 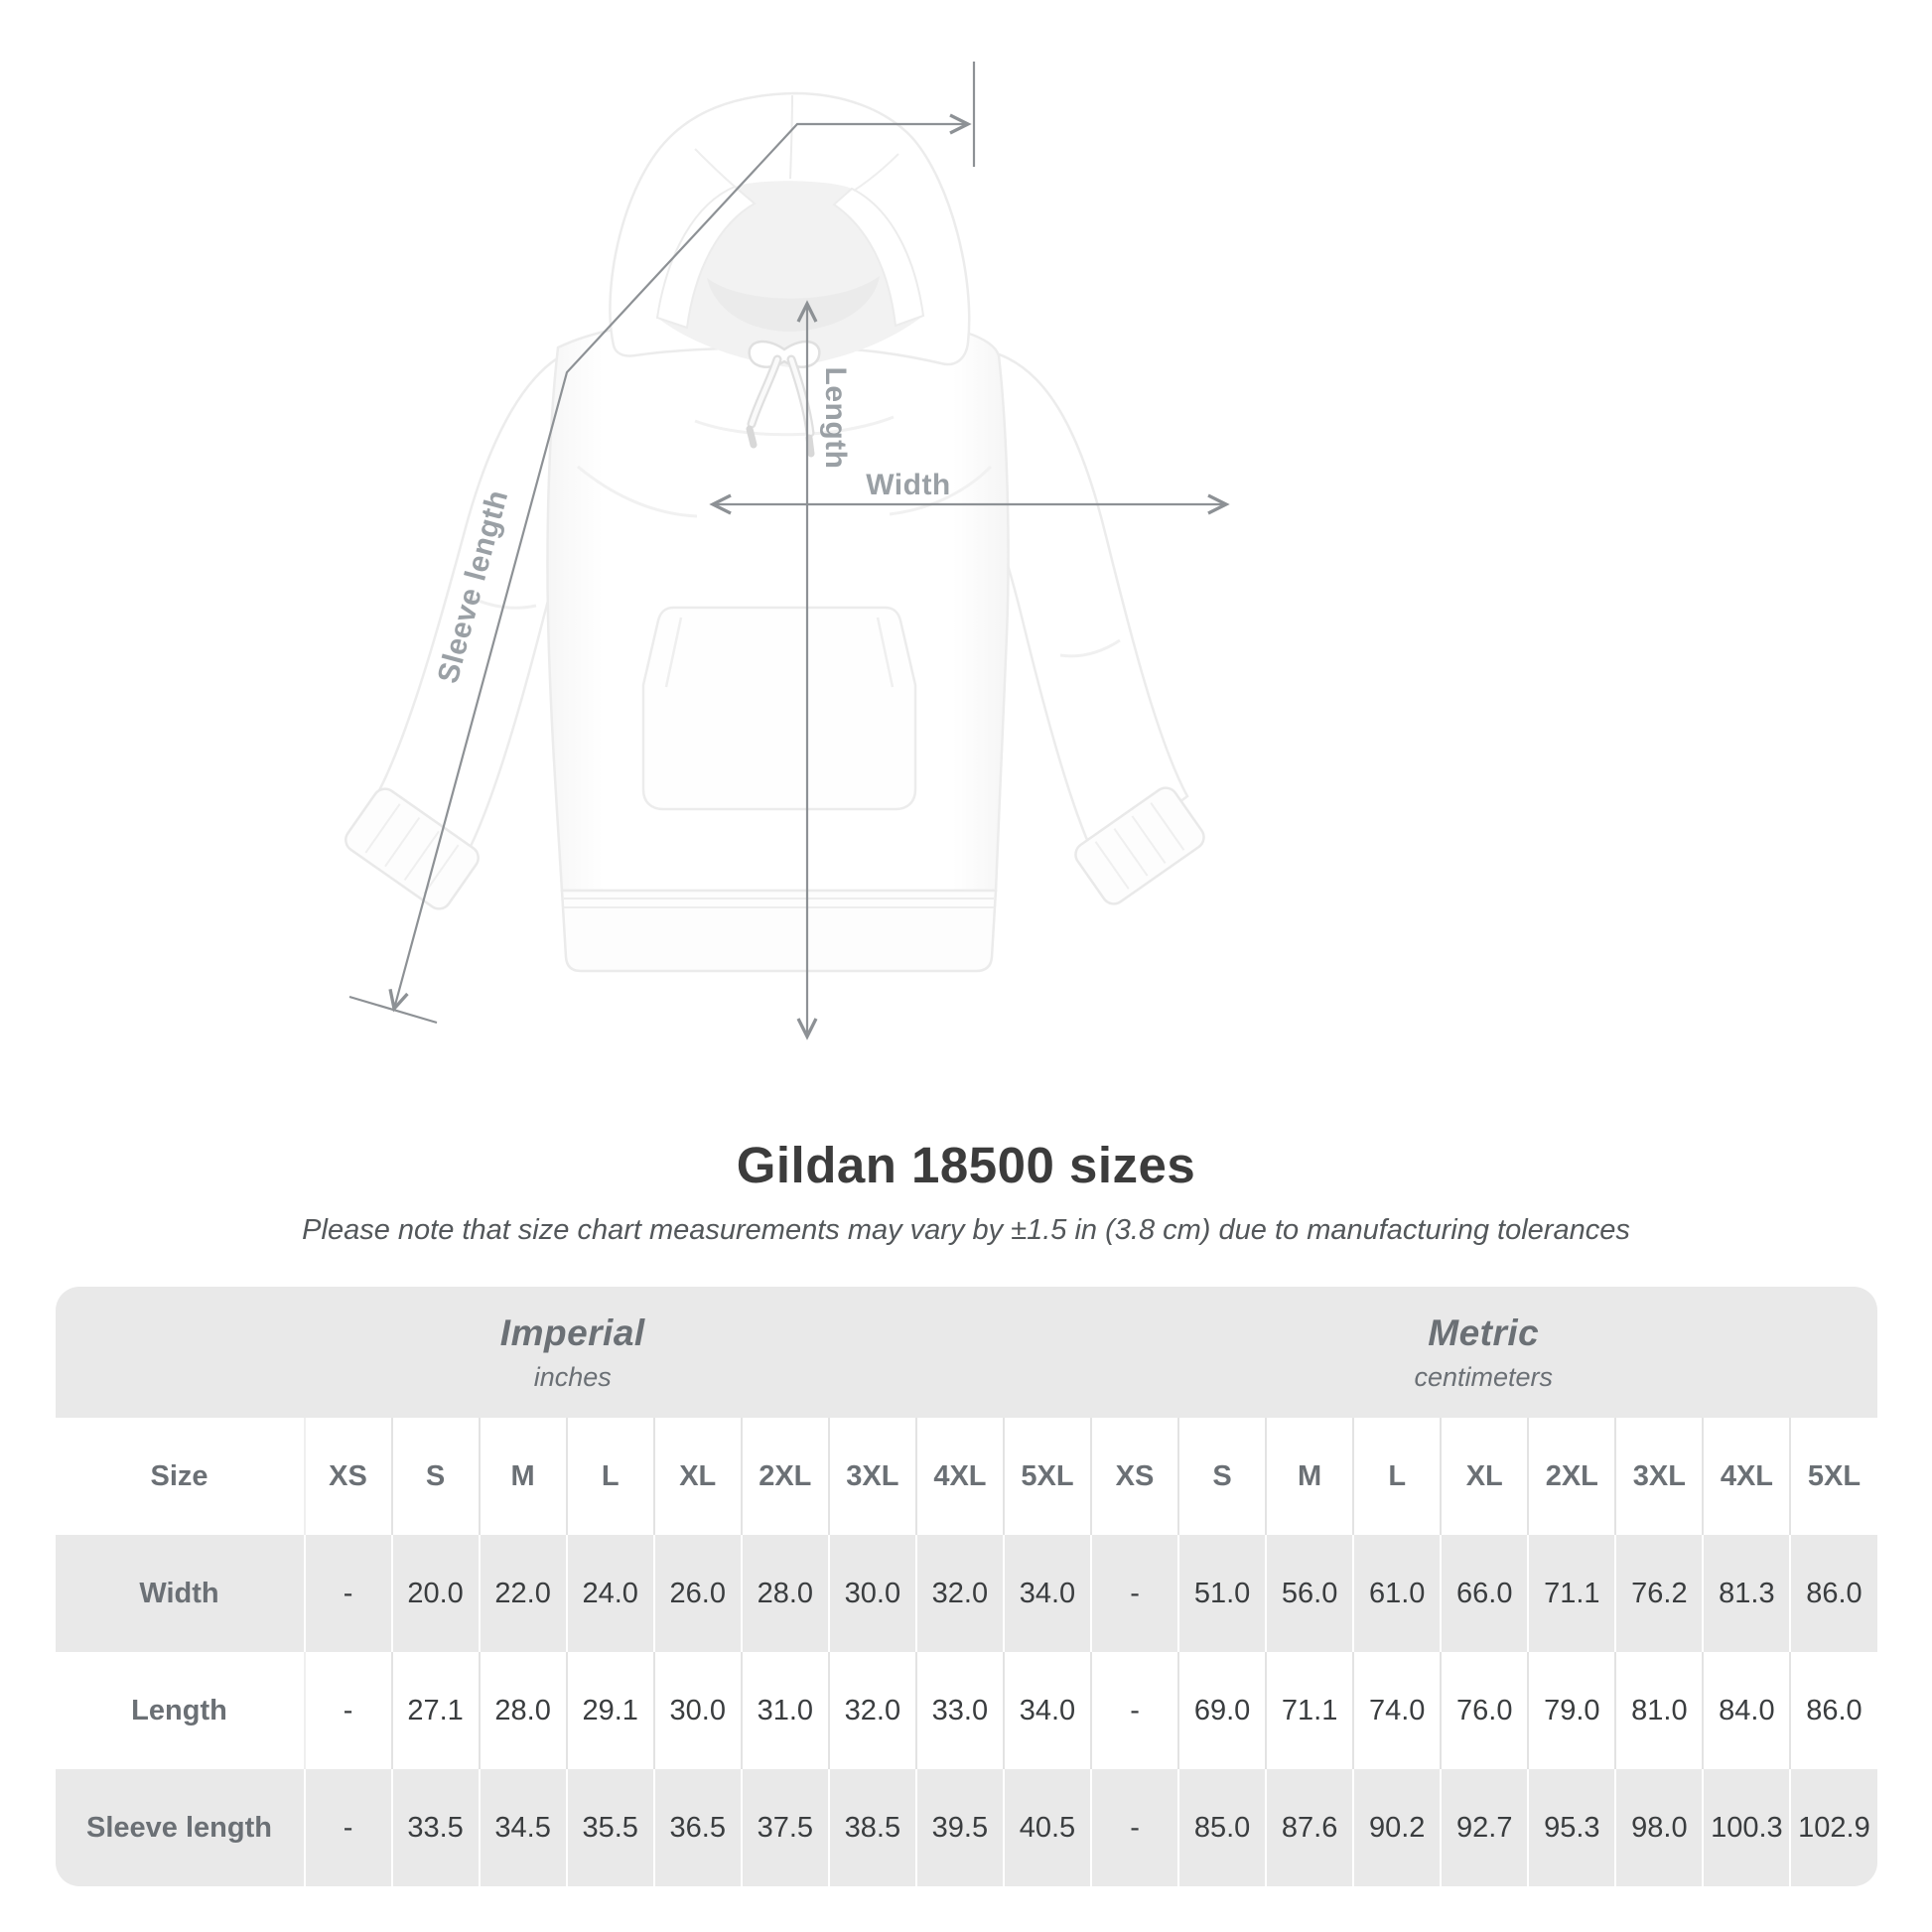 I want to click on metric-group-header: Metric centimeters, so click(x=1483, y=1353).